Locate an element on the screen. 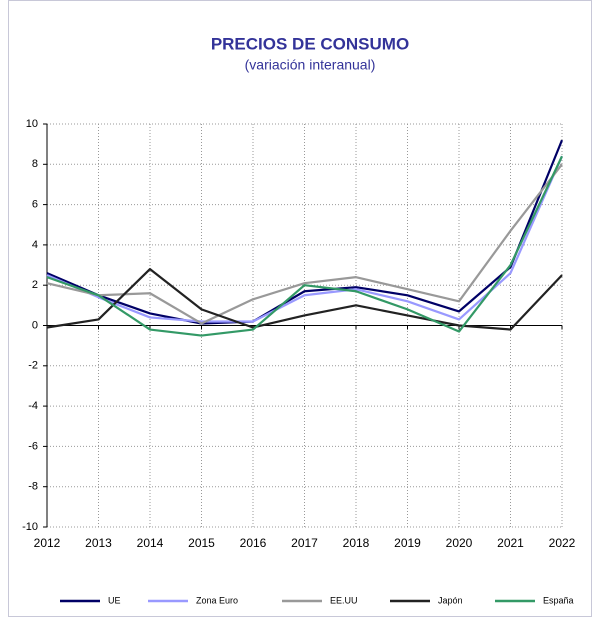 The width and height of the screenshot is (592, 617). x-tick-label: 2019 is located at coordinates (407, 543).